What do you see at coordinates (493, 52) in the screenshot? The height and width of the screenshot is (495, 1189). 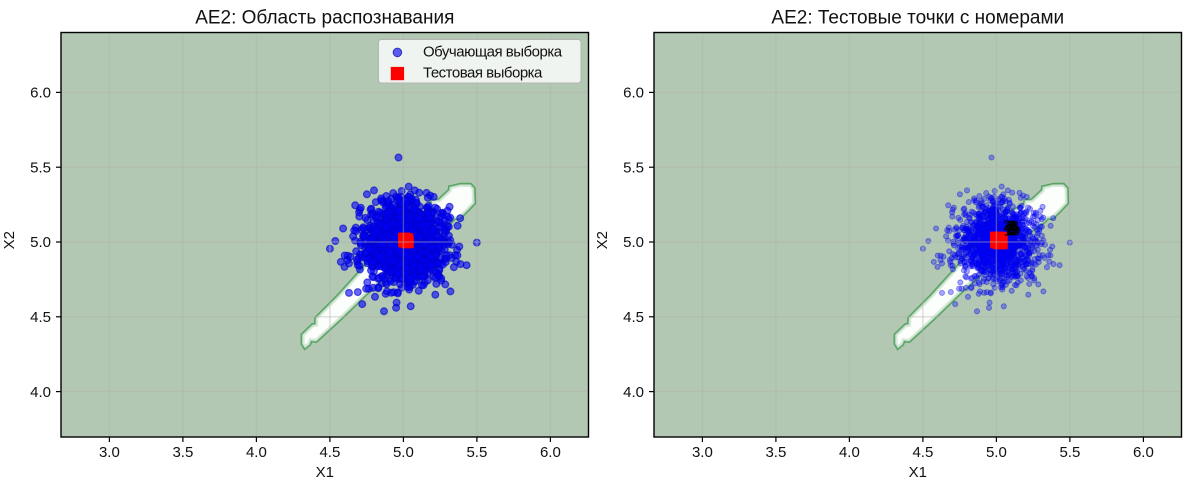 I see `svg-text: Обучающая выборка` at bounding box center [493, 52].